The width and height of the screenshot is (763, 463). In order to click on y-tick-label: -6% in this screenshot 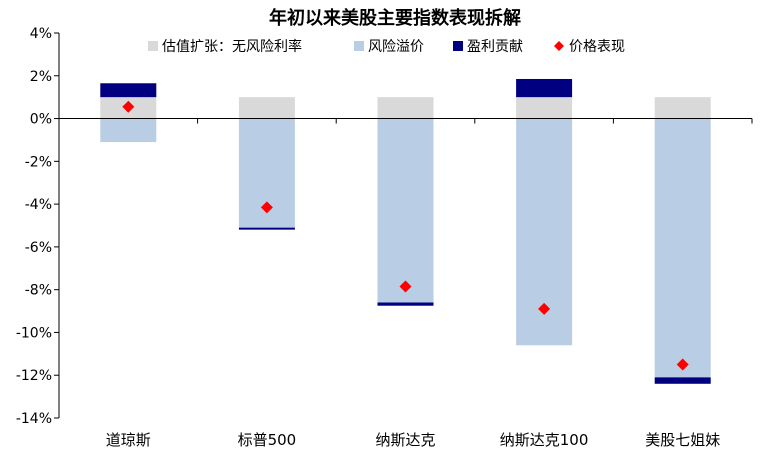, I will do `click(38, 248)`.